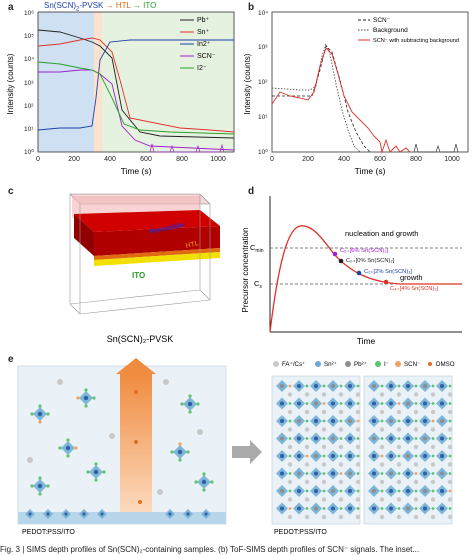  Describe the element at coordinates (147, 221) in the screenshot. I see `perovskite-slab-top` at that location.